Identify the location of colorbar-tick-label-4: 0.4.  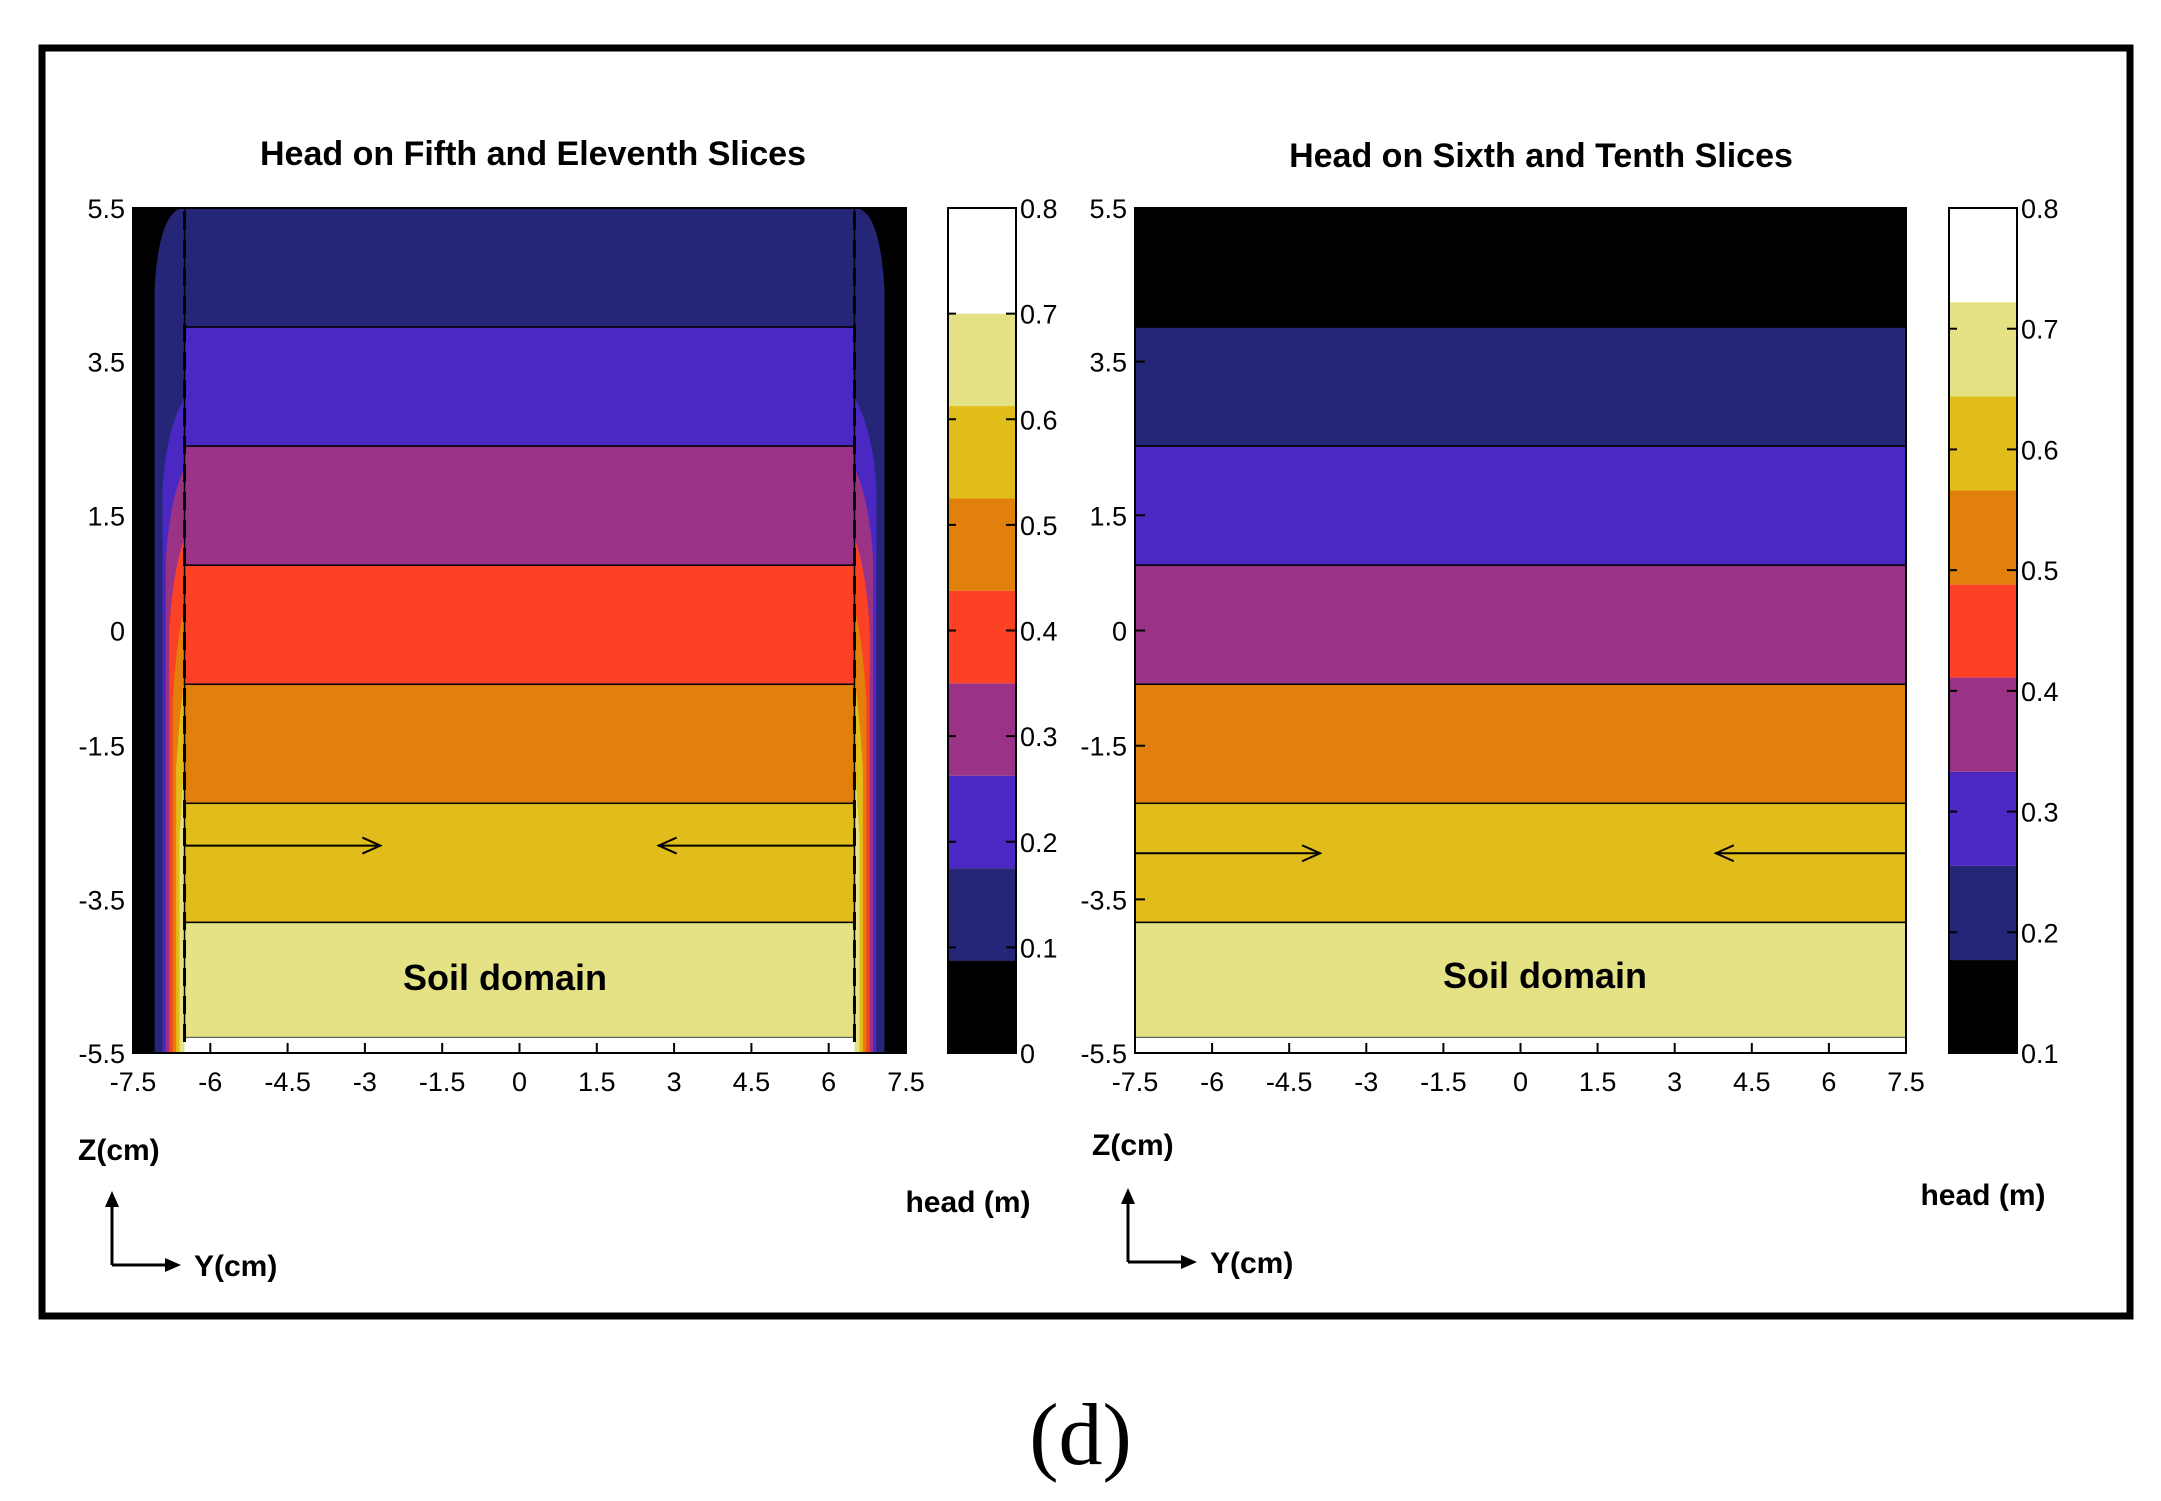
(1039, 632).